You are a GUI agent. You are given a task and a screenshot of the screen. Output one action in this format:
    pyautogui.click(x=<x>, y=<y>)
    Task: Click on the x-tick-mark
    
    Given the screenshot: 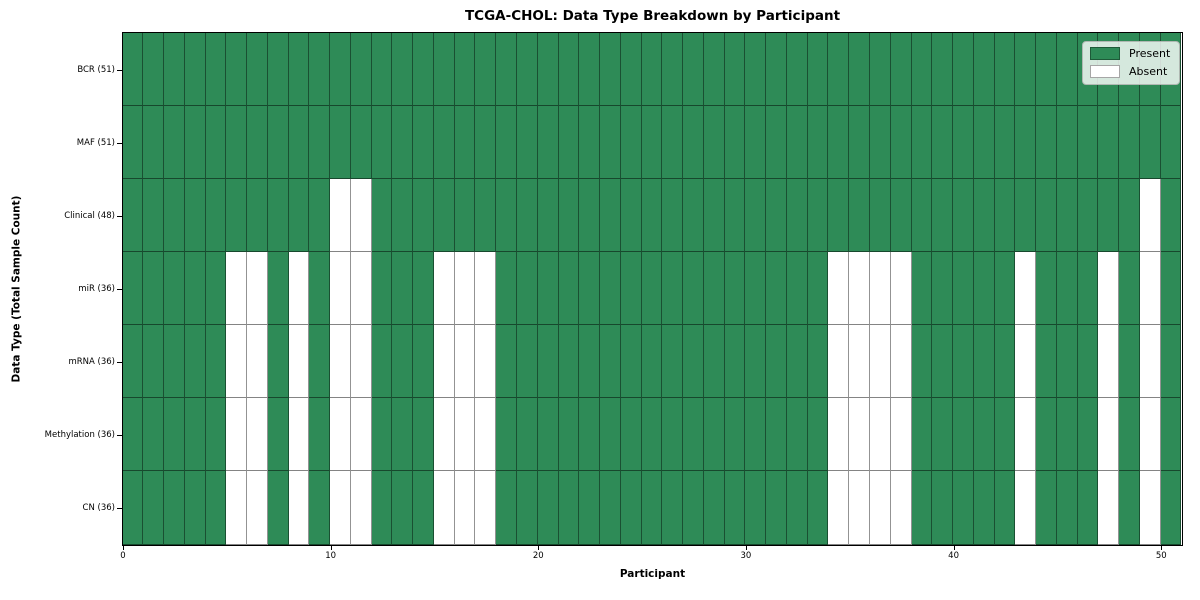 What is the action you would take?
    pyautogui.click(x=331, y=547)
    